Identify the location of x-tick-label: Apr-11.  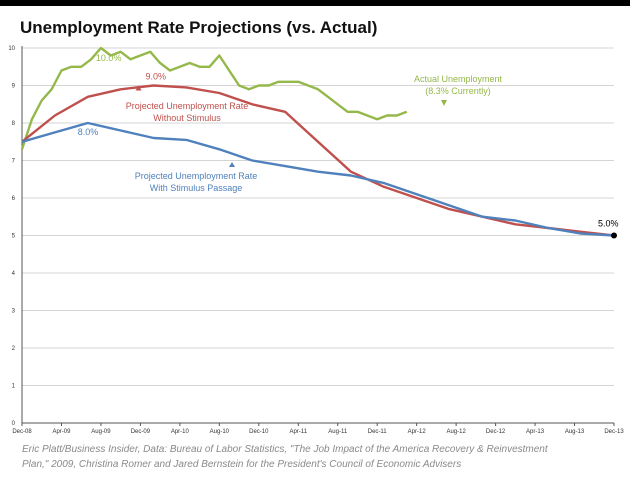
(298, 432).